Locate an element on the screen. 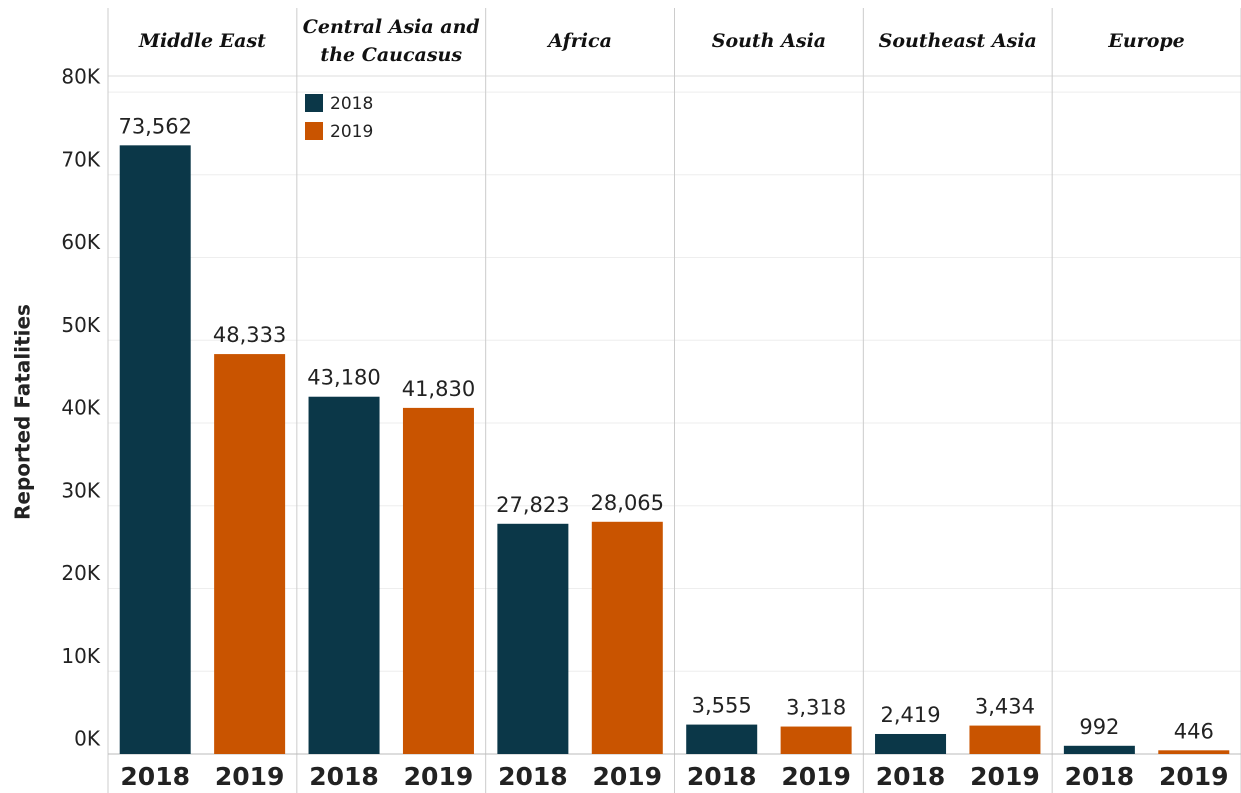  panel-header: Southeast Asia is located at coordinates (957, 41).